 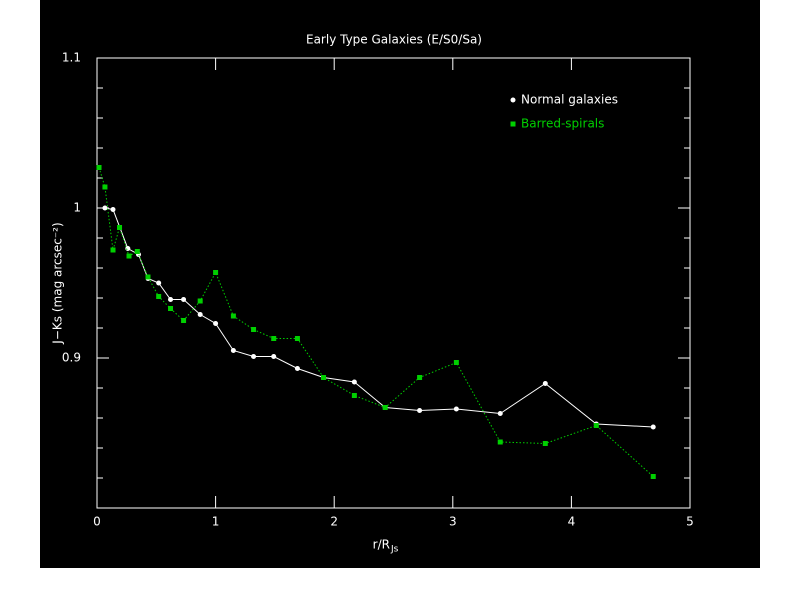 I want to click on y-tick-label: 1.1, so click(x=71, y=58).